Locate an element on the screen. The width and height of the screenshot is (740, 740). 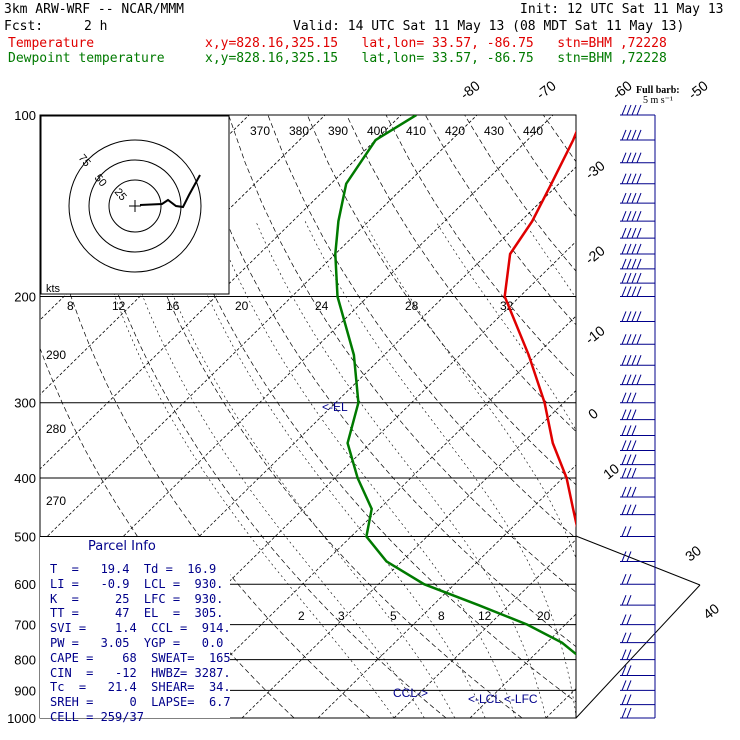
hodograph-ring is located at coordinates (135, 206).